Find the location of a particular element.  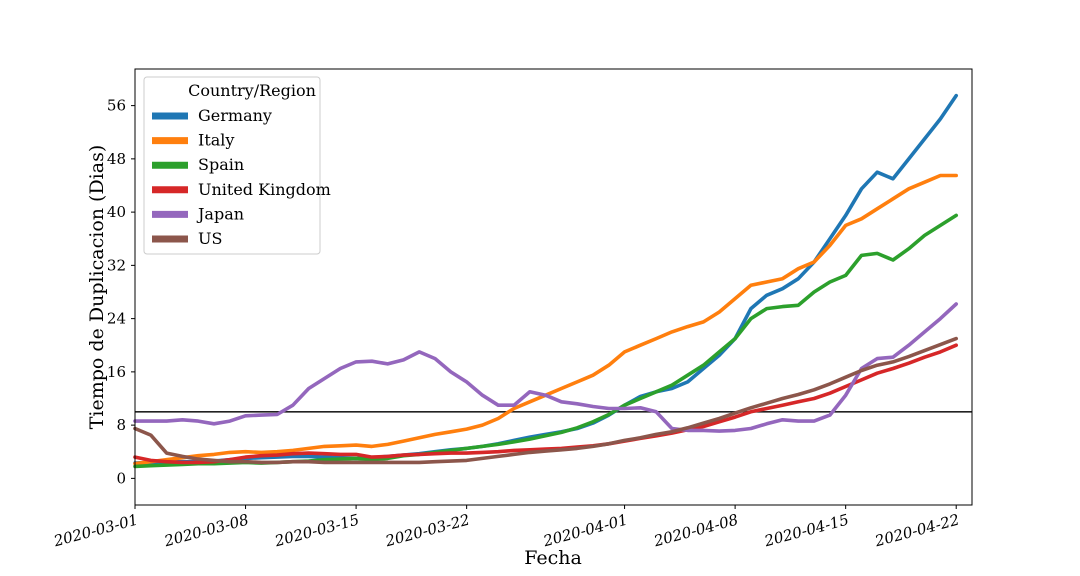

y-tick-label: 0 is located at coordinates (121, 478).